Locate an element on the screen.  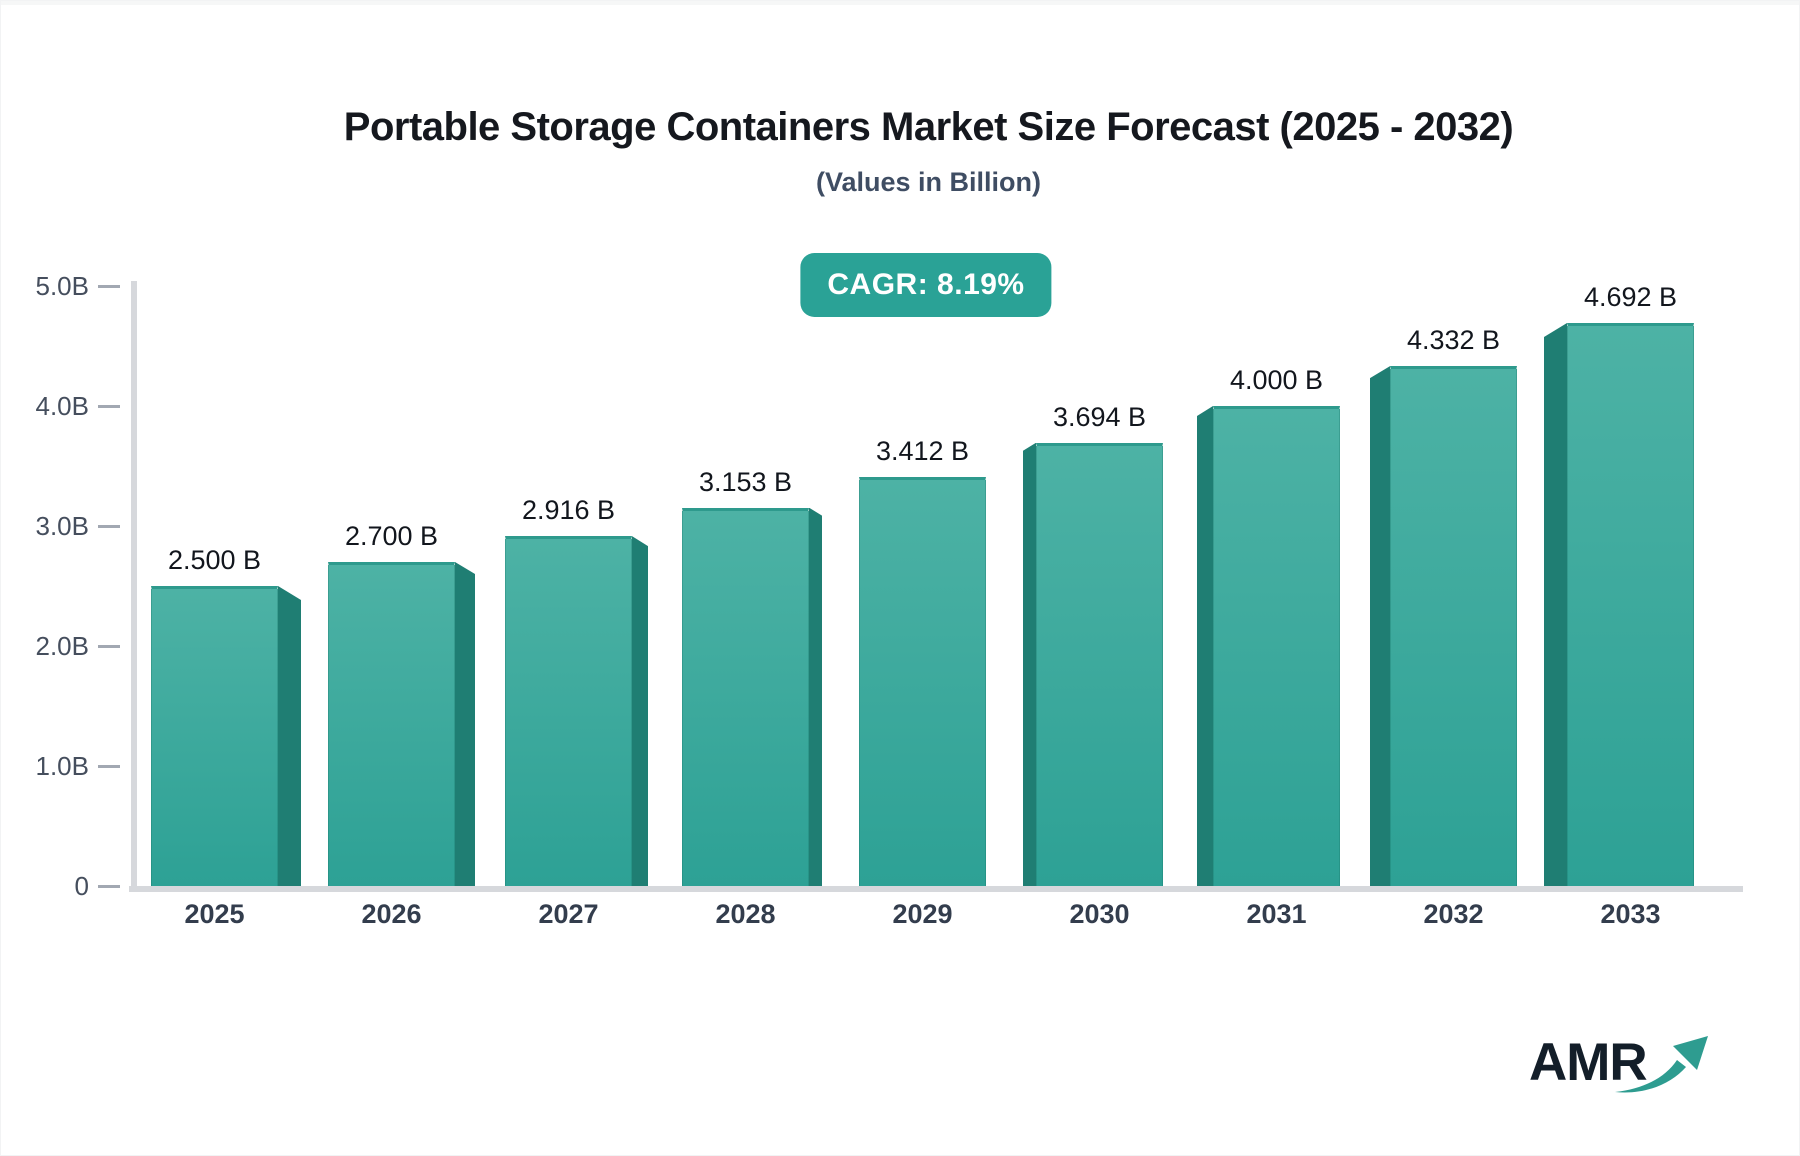
growth-arrow-icon is located at coordinates (1661, 1064).